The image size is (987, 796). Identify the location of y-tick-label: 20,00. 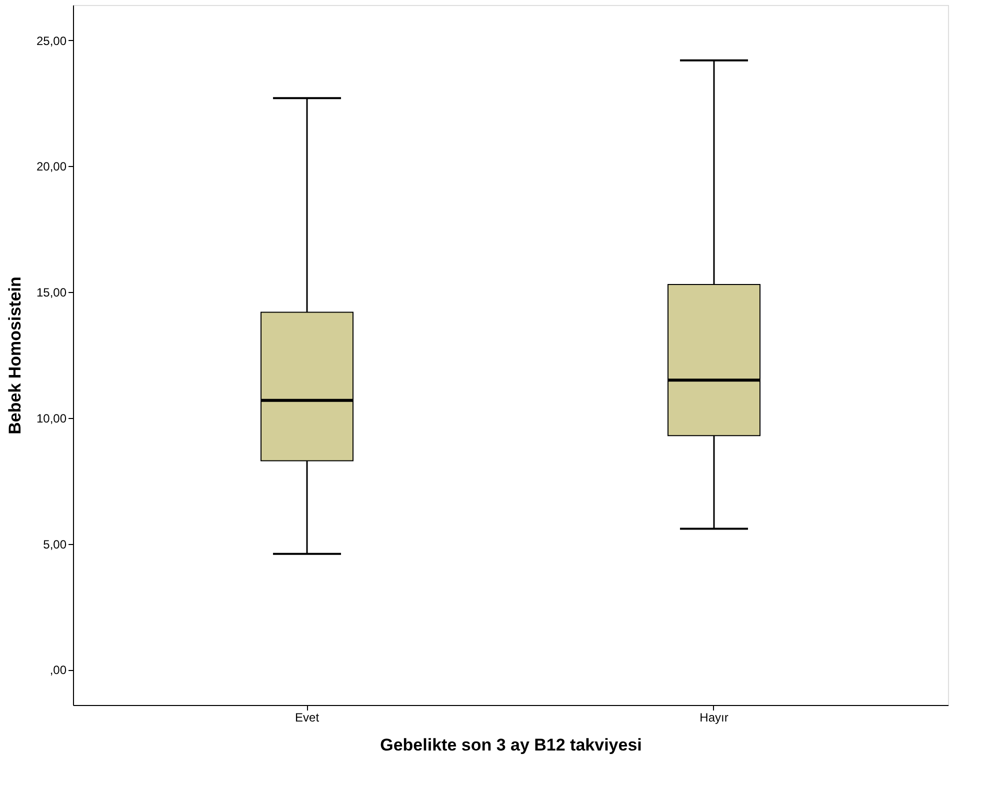
(51, 167).